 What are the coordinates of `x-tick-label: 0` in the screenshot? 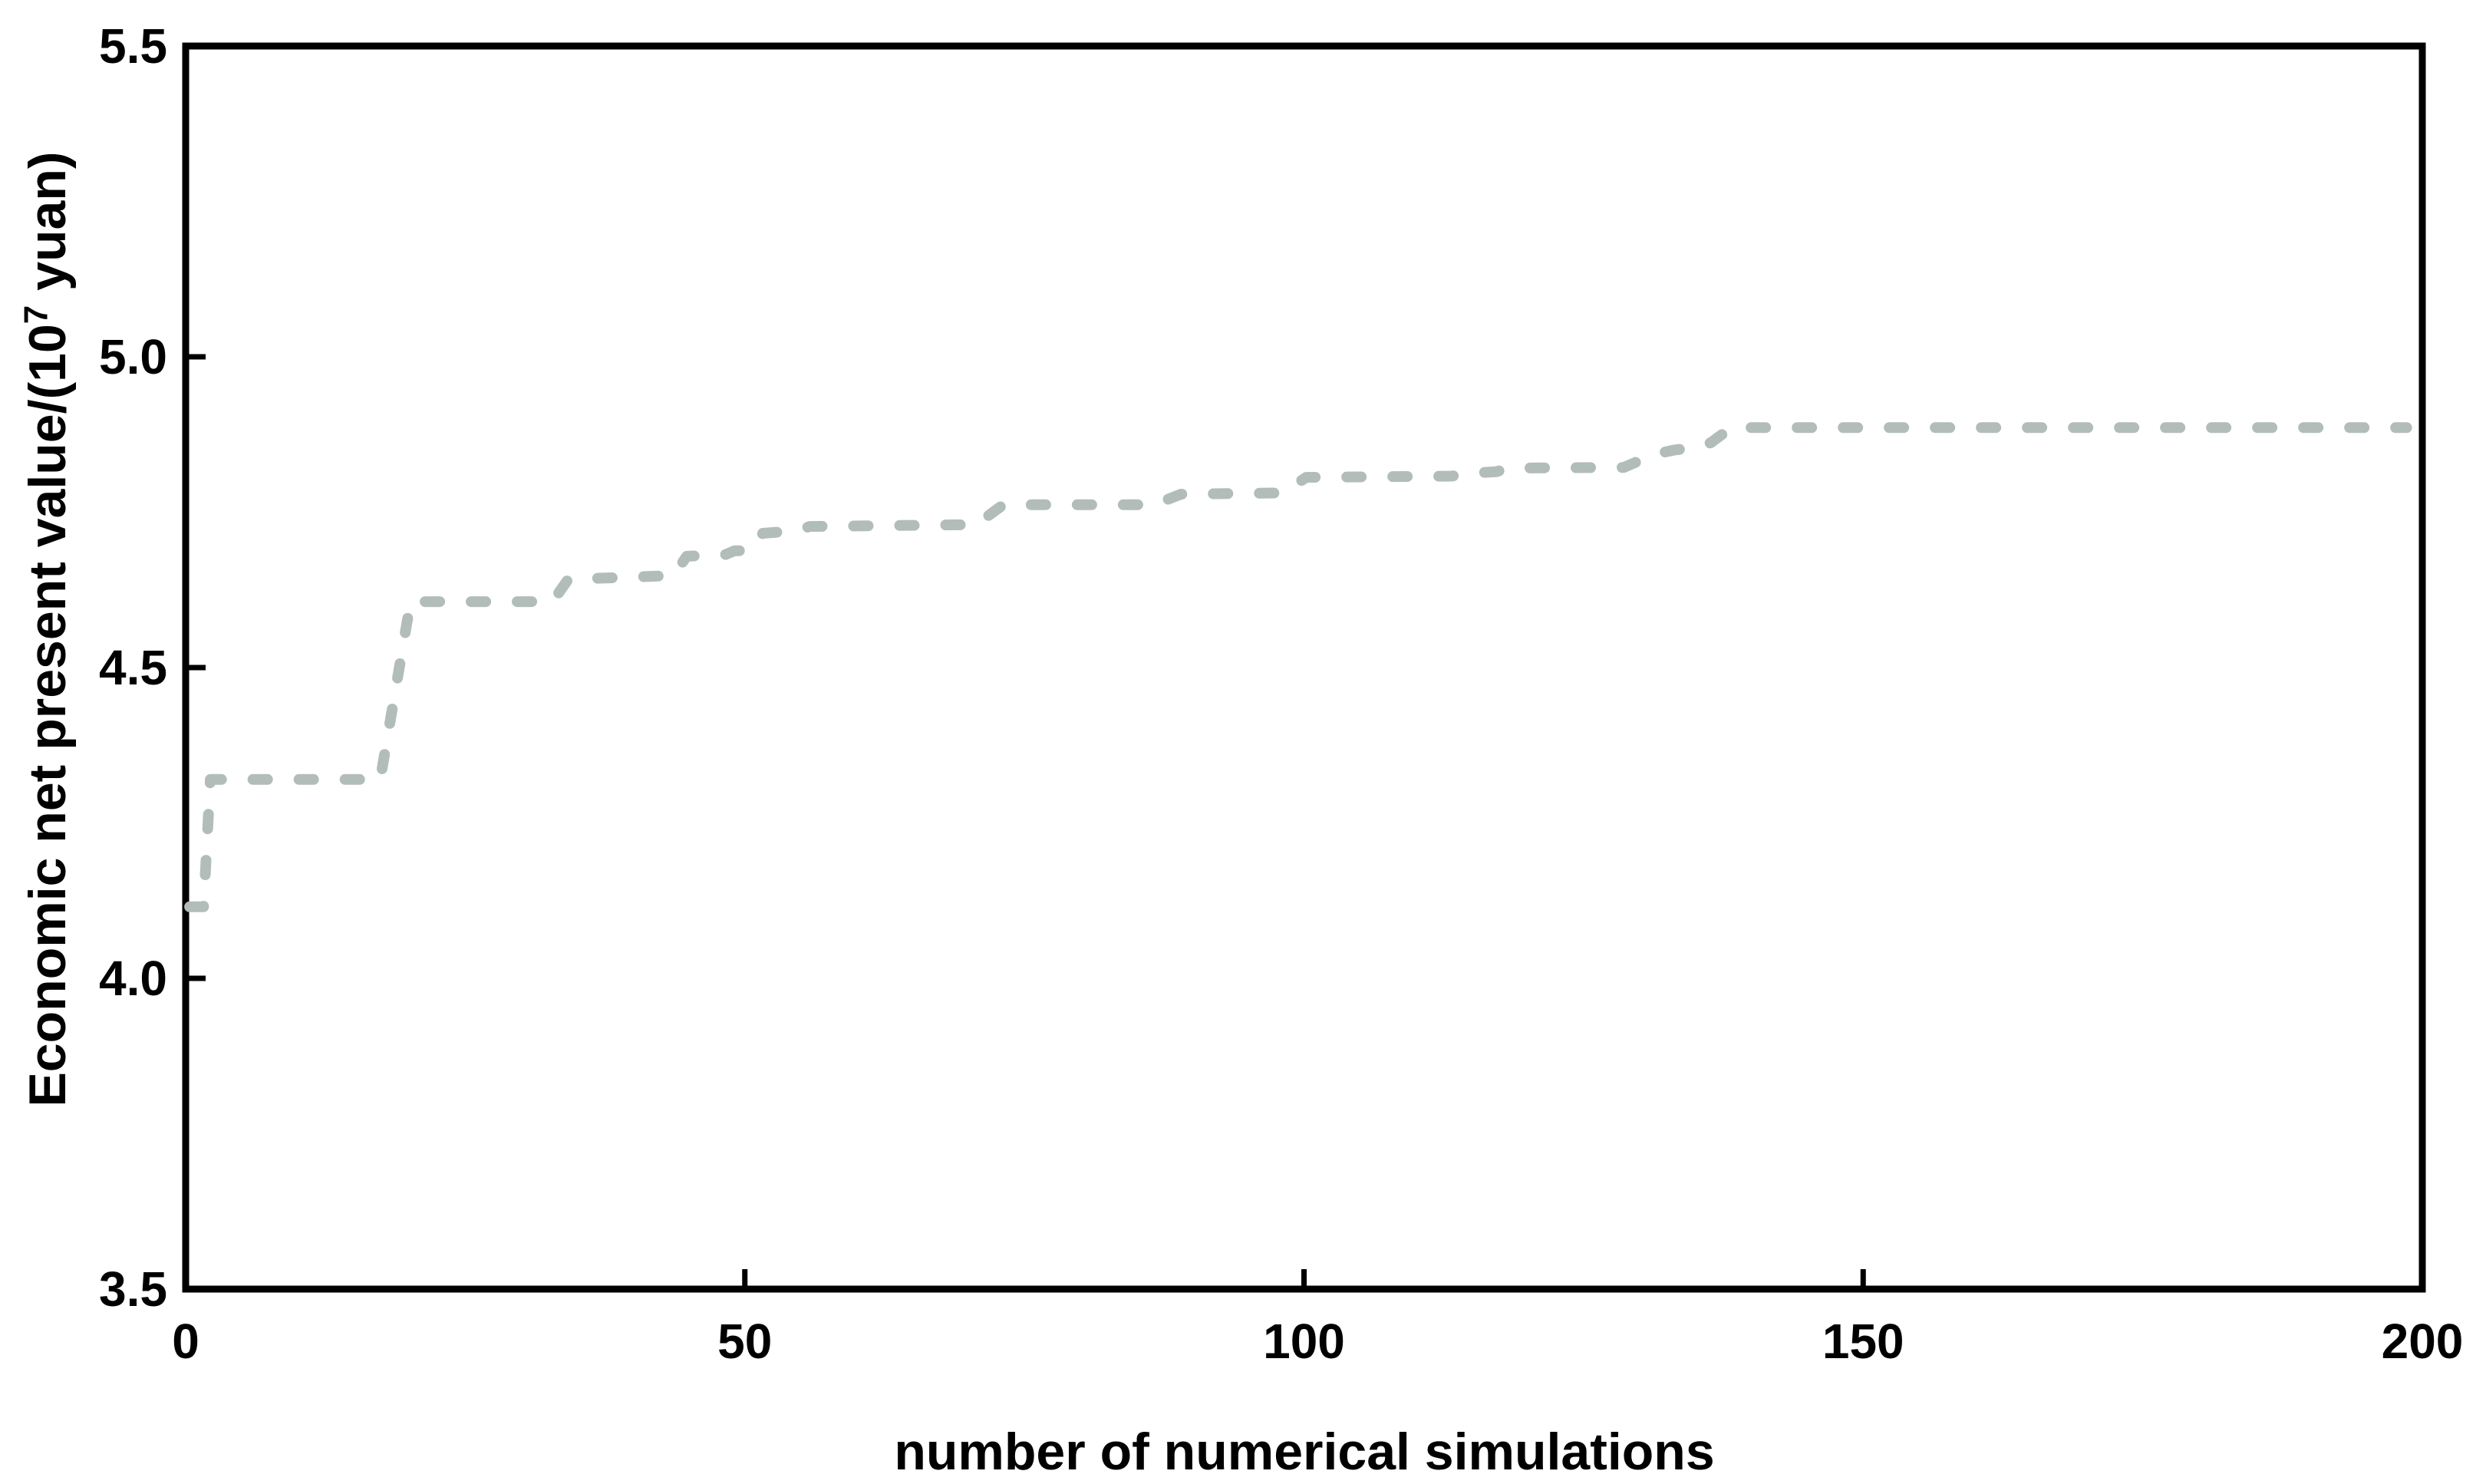 It's located at (185, 1341).